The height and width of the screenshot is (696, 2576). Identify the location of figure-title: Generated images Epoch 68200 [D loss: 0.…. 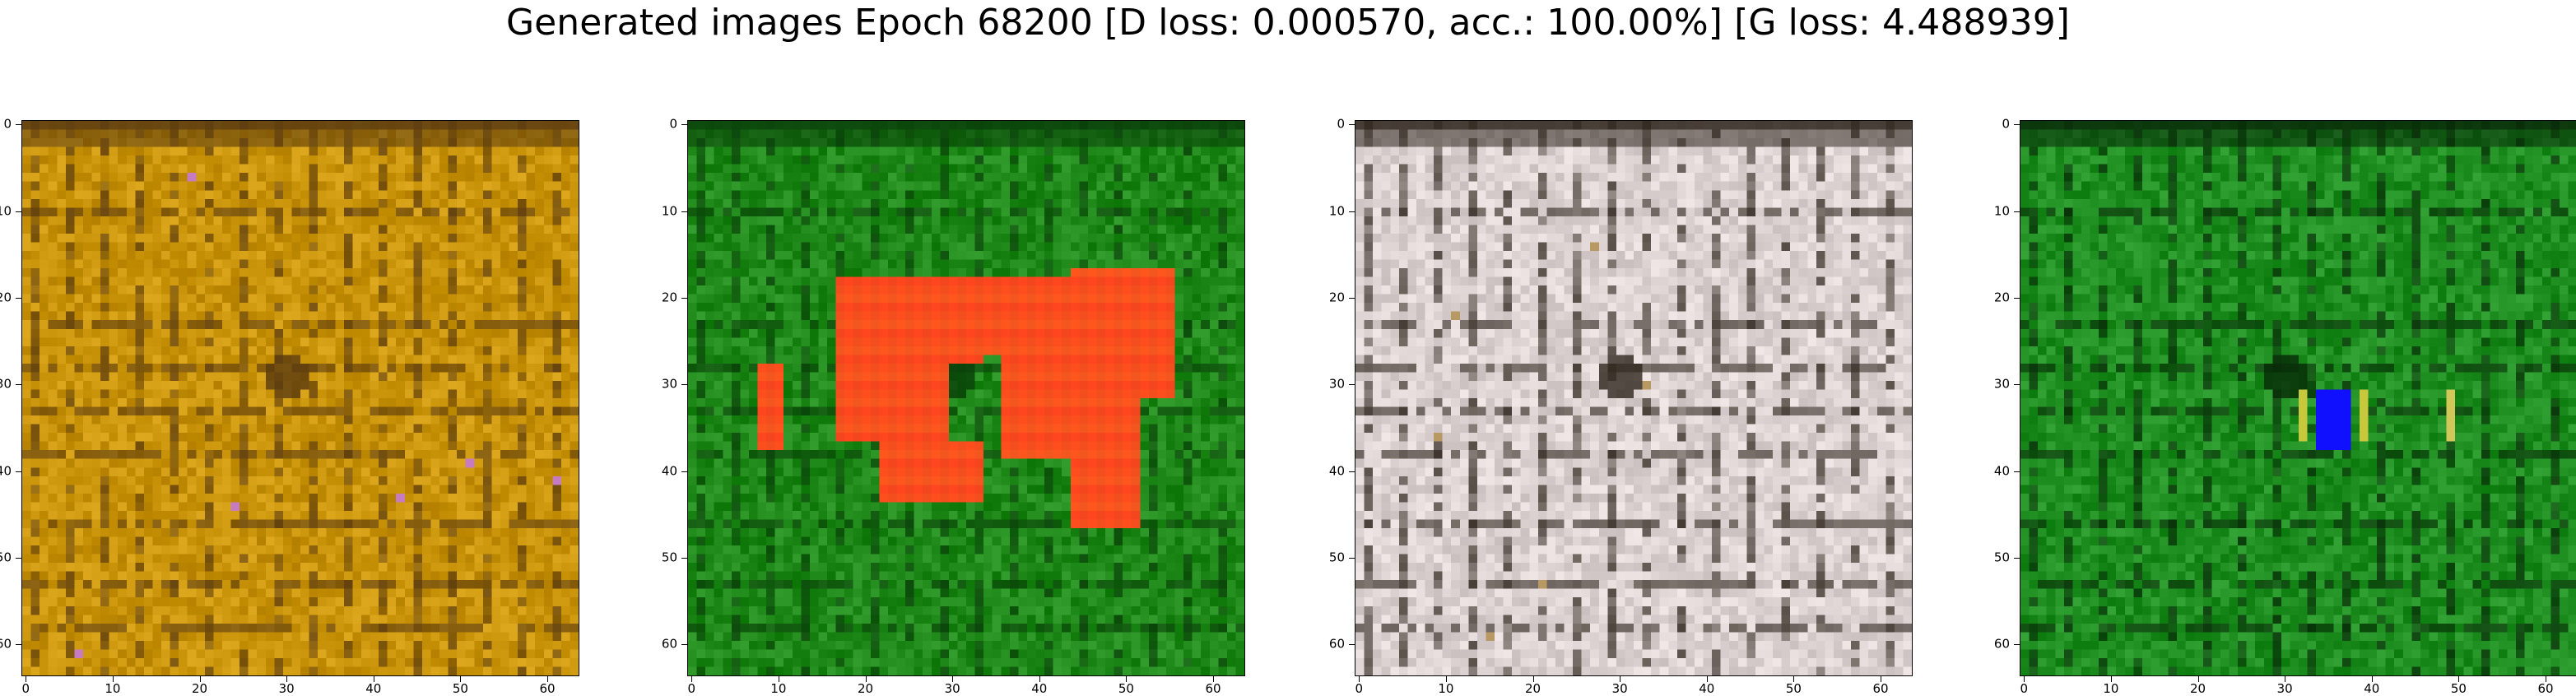
(1288, 23).